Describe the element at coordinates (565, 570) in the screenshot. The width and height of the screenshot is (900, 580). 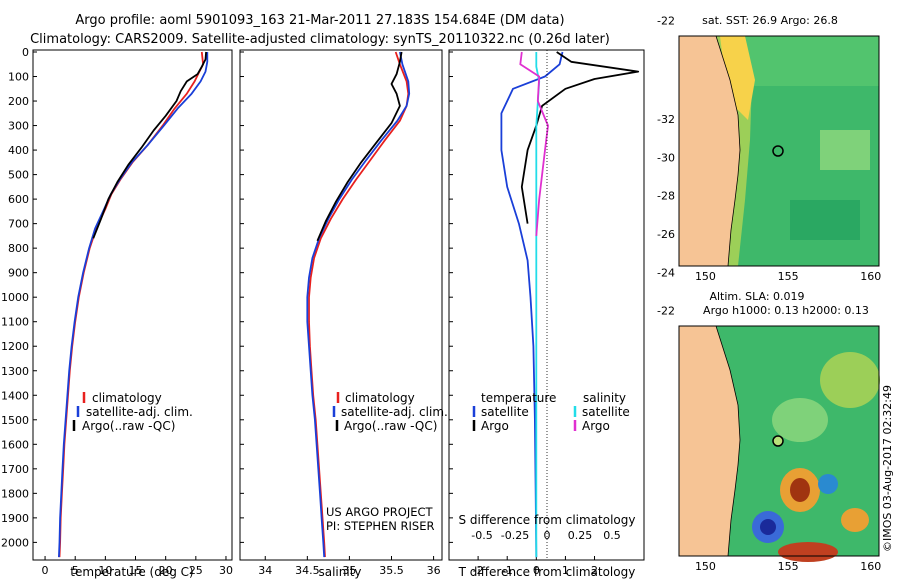
I see `x-tick-label: 1` at that location.